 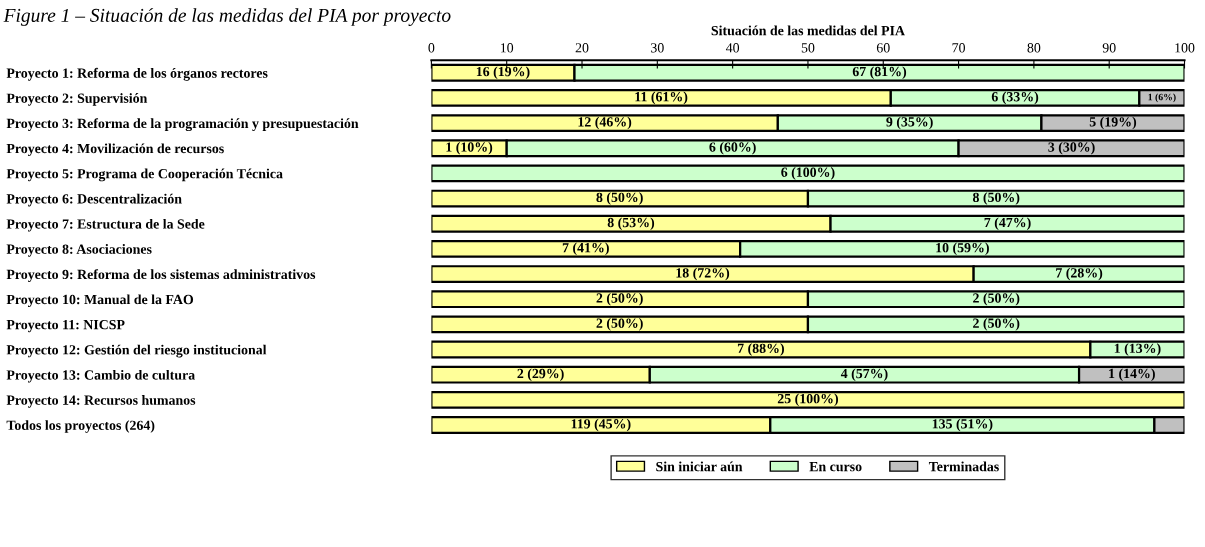 What do you see at coordinates (962, 425) in the screenshot?
I see `data-label: 135 (51%)` at bounding box center [962, 425].